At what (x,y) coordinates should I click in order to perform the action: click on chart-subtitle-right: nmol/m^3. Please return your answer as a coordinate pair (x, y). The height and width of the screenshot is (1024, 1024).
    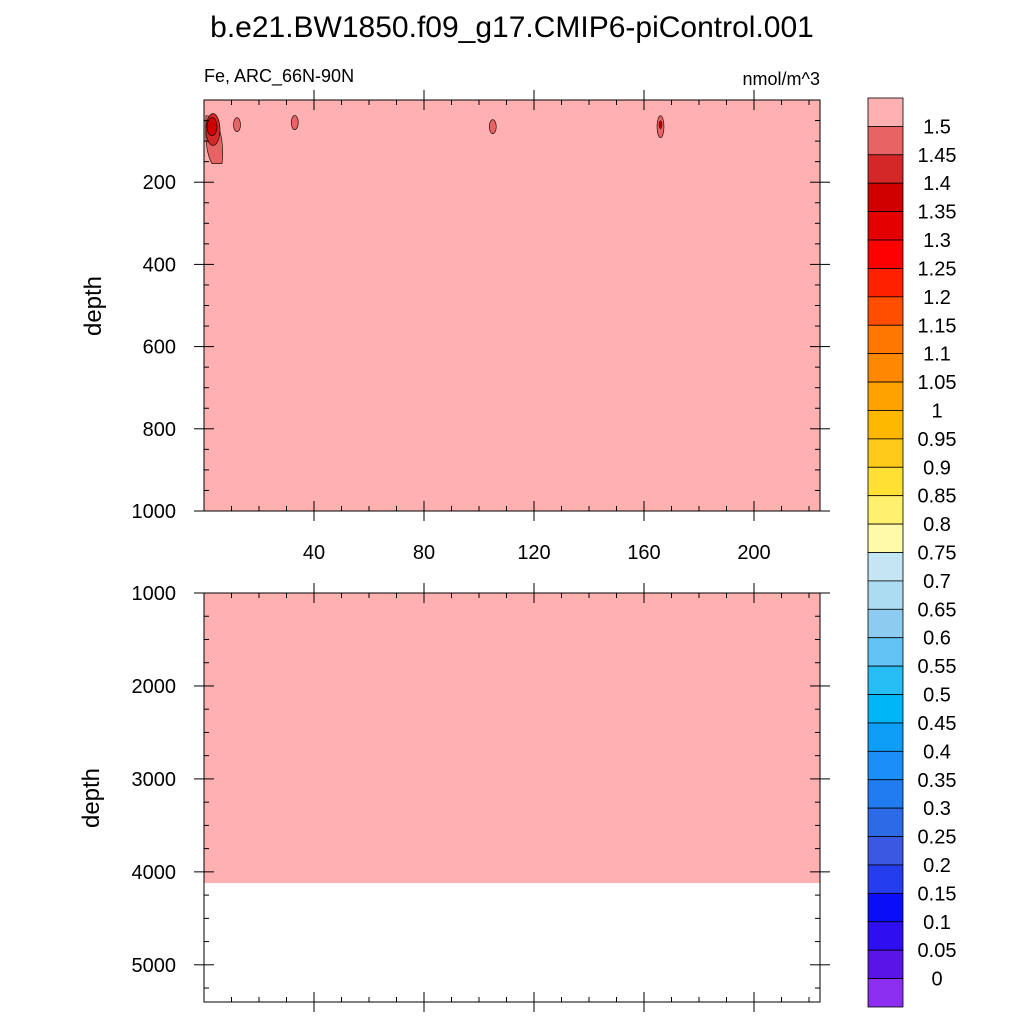
    Looking at the image, I should click on (781, 79).